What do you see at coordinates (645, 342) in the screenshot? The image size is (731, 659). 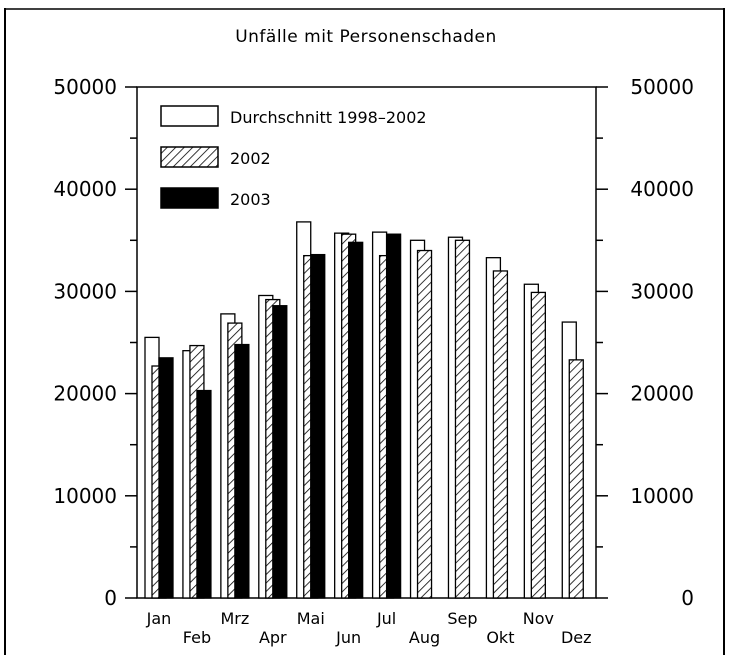 I see `y-axis-right: 0 10000 20000 30000 40000 50000` at bounding box center [645, 342].